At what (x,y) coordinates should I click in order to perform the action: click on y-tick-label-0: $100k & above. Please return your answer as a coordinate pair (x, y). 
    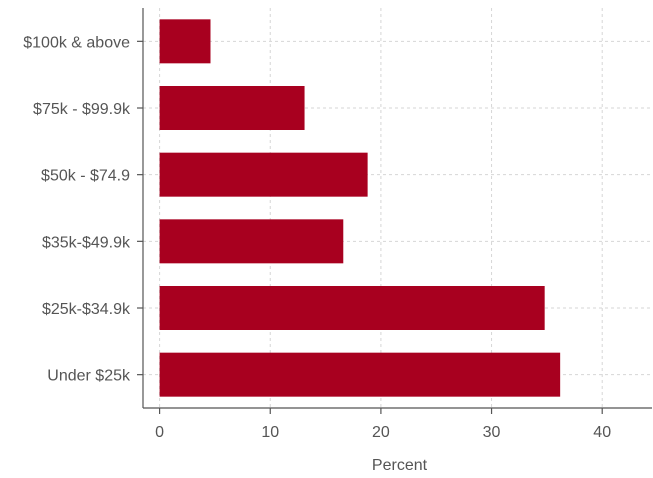
    Looking at the image, I should click on (76, 42).